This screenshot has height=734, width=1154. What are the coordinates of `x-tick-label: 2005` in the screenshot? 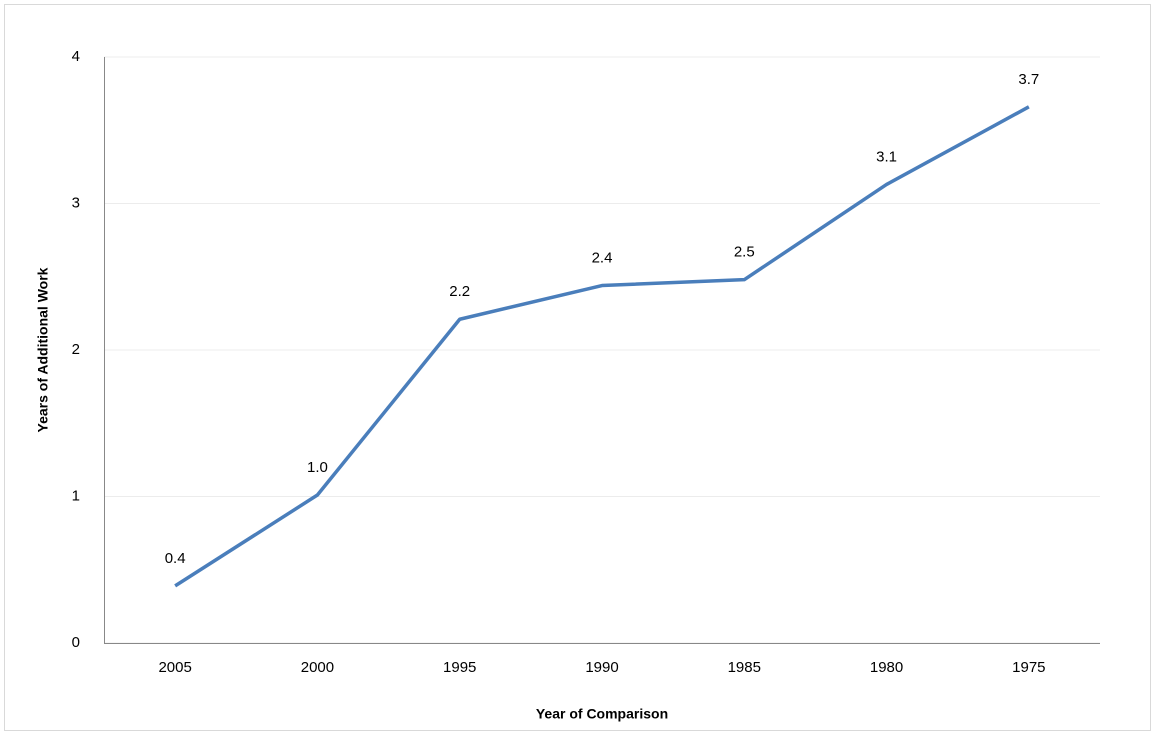 It's located at (174, 667).